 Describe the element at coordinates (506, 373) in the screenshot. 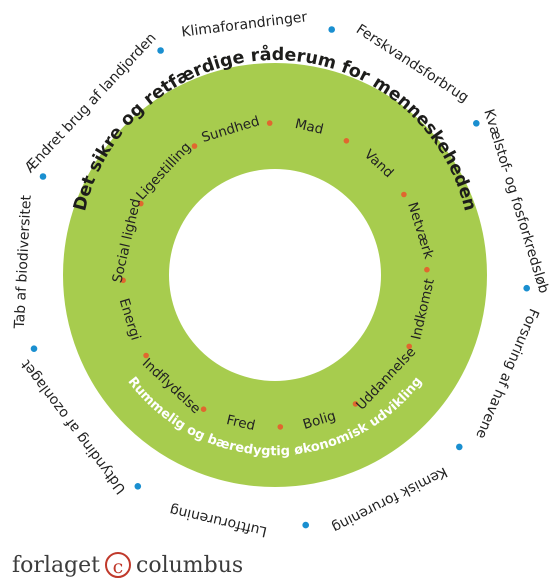

I see `outer-ring-label: Forsuring af havene` at that location.